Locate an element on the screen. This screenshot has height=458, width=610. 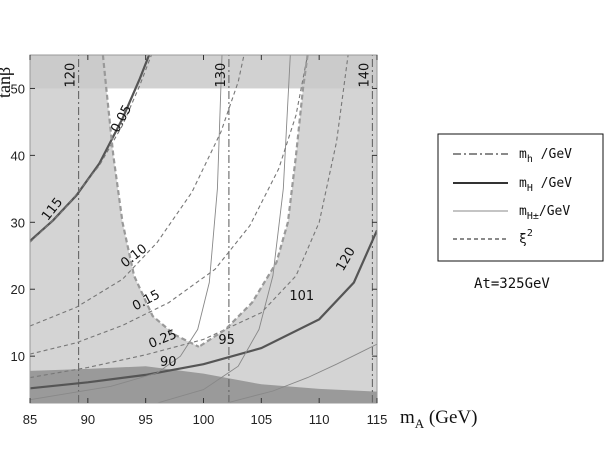
x-tick-label: 105 is located at coordinates (261, 419).